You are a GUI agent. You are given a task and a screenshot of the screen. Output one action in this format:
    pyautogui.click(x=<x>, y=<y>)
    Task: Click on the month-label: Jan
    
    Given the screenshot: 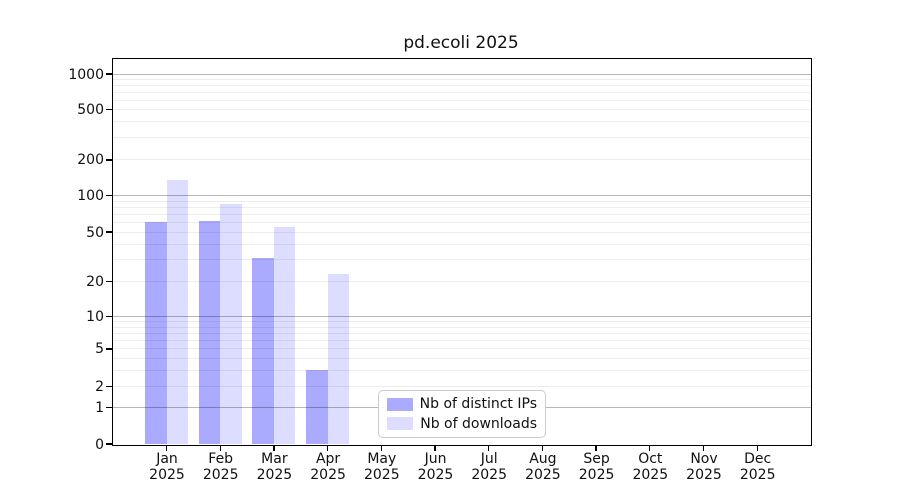 What is the action you would take?
    pyautogui.click(x=167, y=459)
    